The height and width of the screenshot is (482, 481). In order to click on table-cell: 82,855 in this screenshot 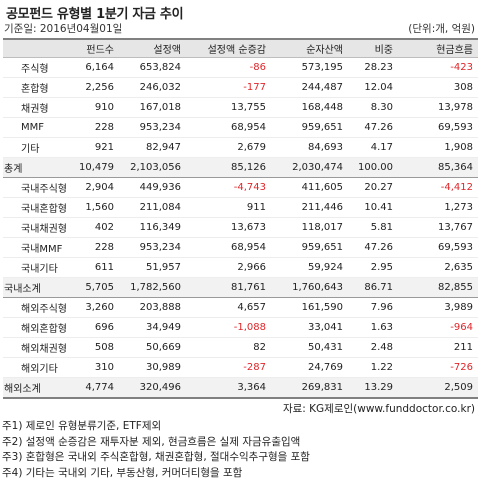, I will do `click(438, 287)`.